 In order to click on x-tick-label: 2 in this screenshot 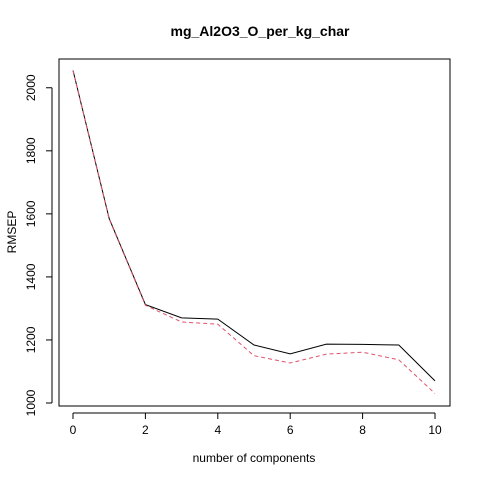, I will do `click(145, 430)`.